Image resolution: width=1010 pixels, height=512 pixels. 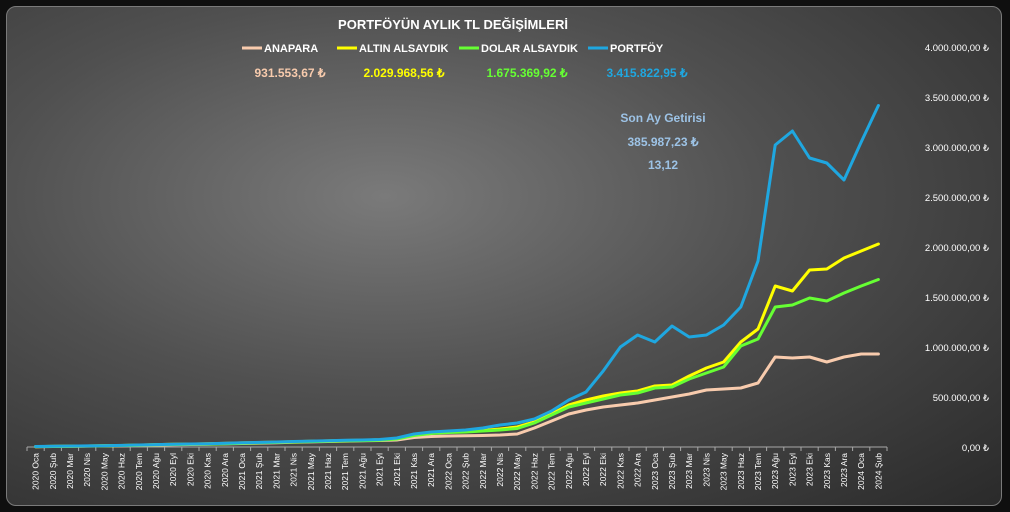 I want to click on x-tick-label: 2023 Ağu, so click(x=775, y=471).